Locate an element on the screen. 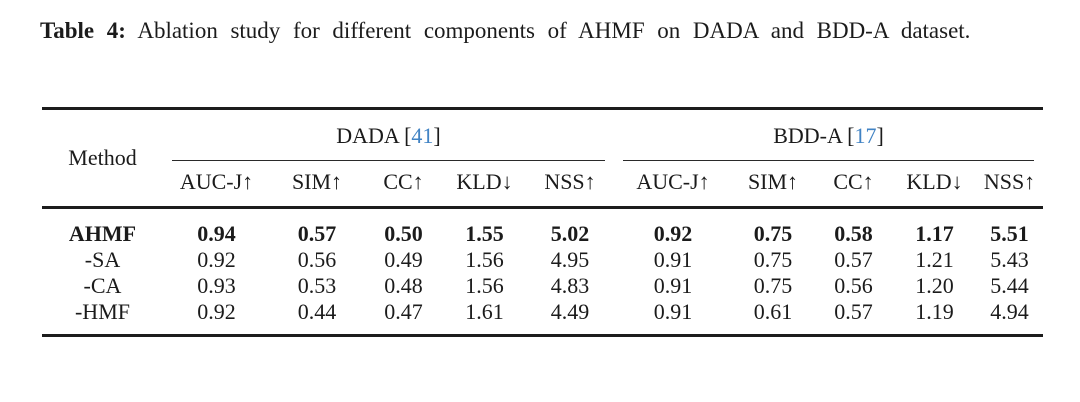 This screenshot has height=402, width=1080. citation-link-bdda: 17 is located at coordinates (865, 135).